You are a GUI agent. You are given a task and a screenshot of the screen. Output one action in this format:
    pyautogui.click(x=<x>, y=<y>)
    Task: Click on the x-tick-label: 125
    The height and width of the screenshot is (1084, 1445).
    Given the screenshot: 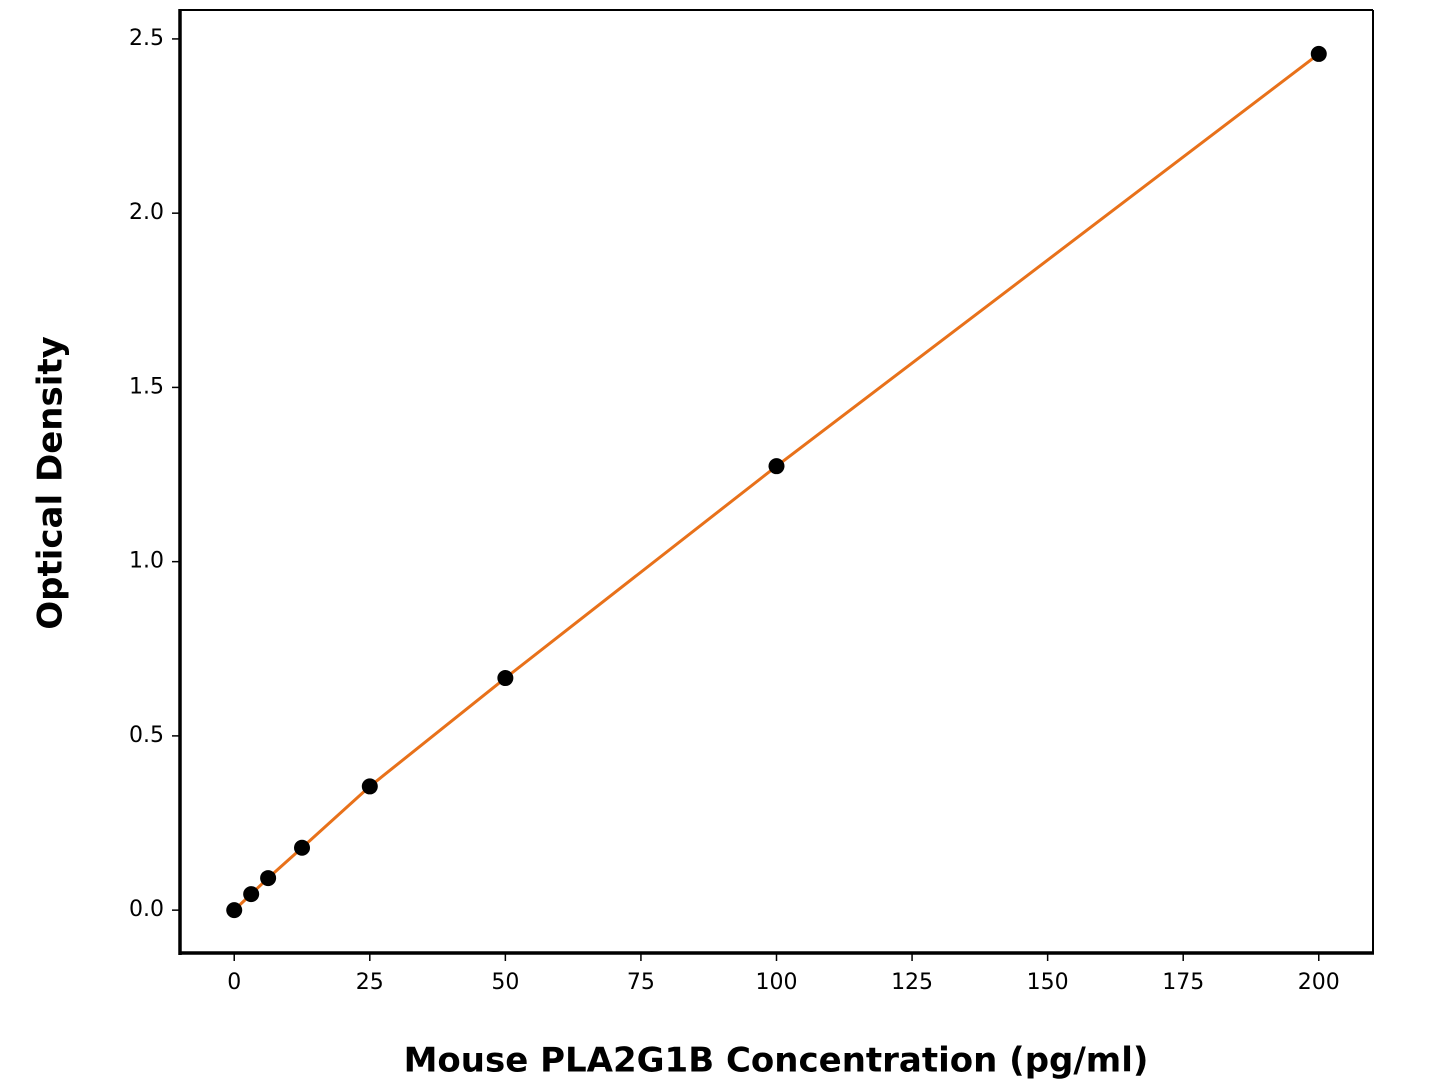 What is the action you would take?
    pyautogui.click(x=912, y=982)
    